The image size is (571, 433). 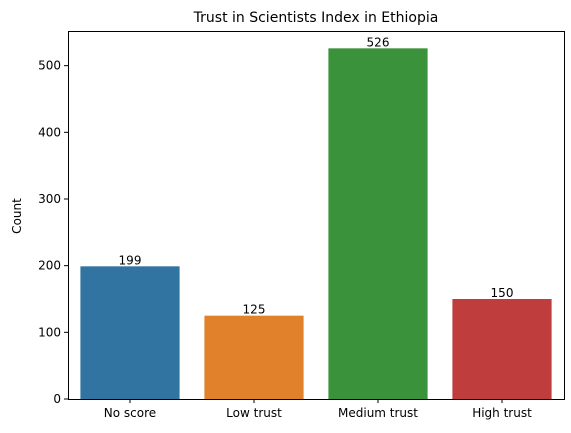 What do you see at coordinates (254, 310) in the screenshot?
I see `bar-value-label: 125` at bounding box center [254, 310].